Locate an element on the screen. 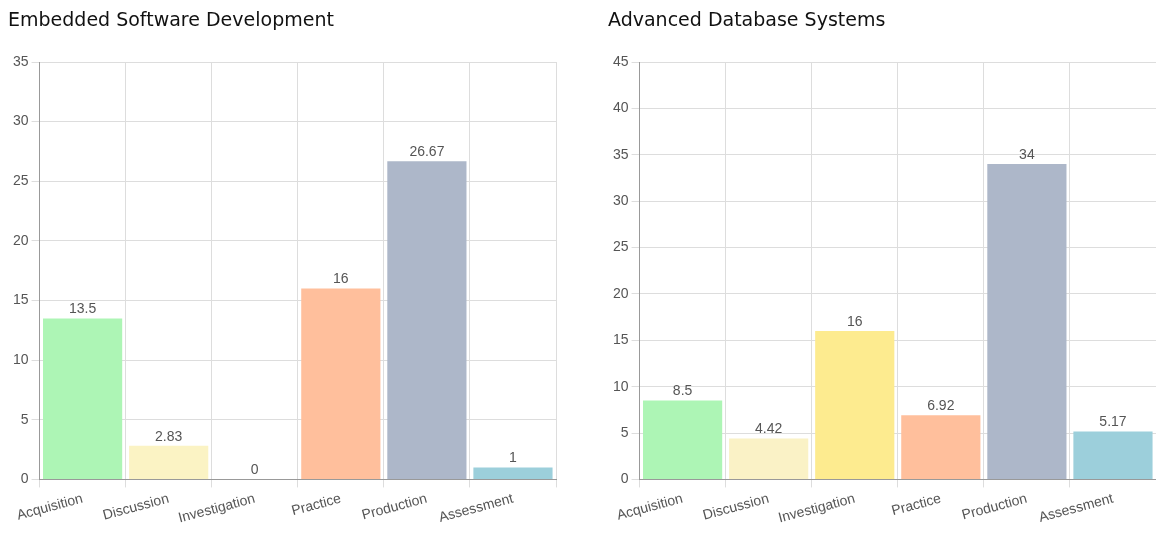 The width and height of the screenshot is (1156, 533). data-label: 4.42 is located at coordinates (769, 428).